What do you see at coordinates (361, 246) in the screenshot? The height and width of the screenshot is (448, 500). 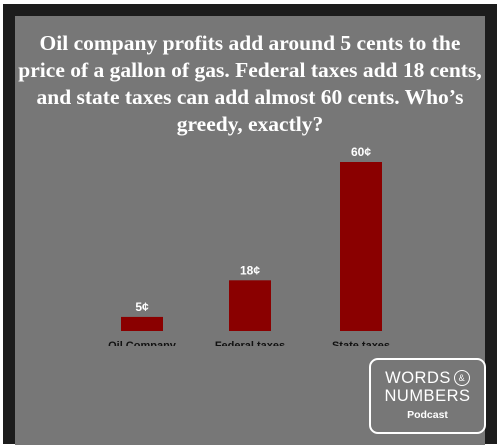 I see `bar-state-taxes` at bounding box center [361, 246].